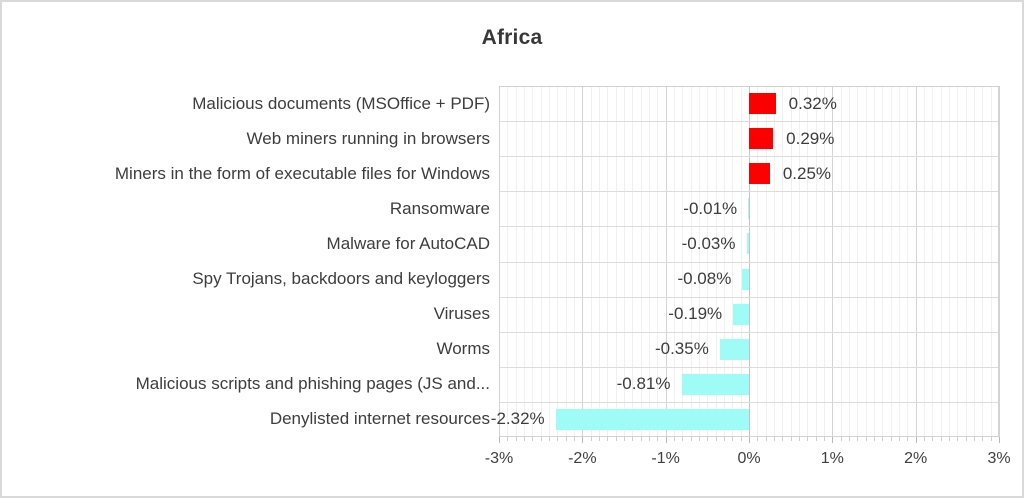  Describe the element at coordinates (695, 314) in the screenshot. I see `value-label: -0.19%` at that location.